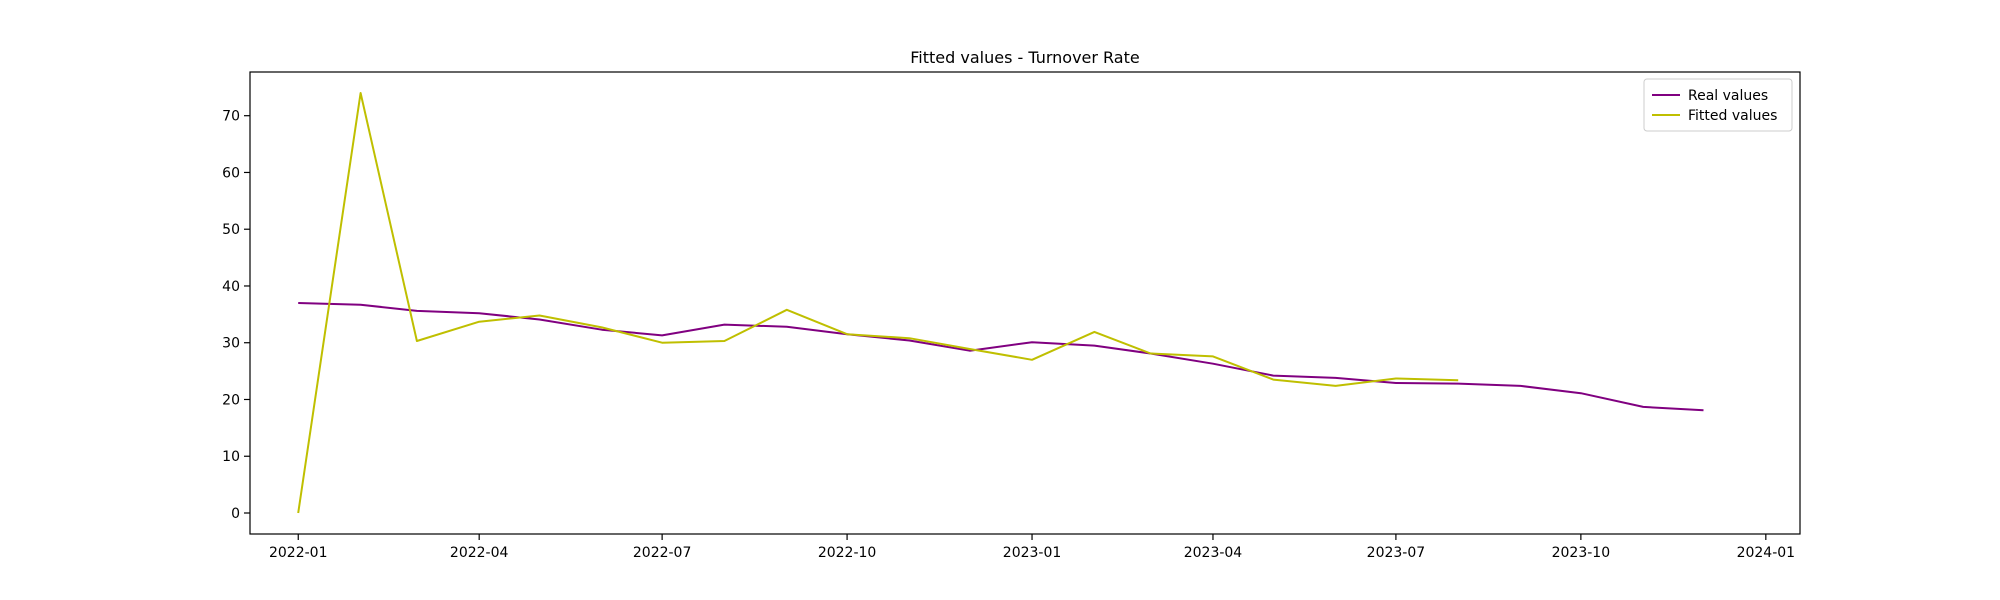 Image resolution: width=2000 pixels, height=600 pixels. Describe the element at coordinates (1732, 116) in the screenshot. I see `legend-label: Fitted values` at that location.